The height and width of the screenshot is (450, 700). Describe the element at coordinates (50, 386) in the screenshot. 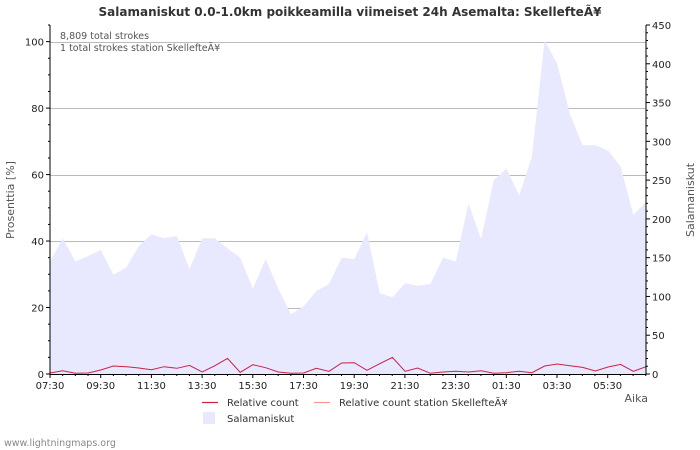

I see `x-tick-label: 07:30` at that location.